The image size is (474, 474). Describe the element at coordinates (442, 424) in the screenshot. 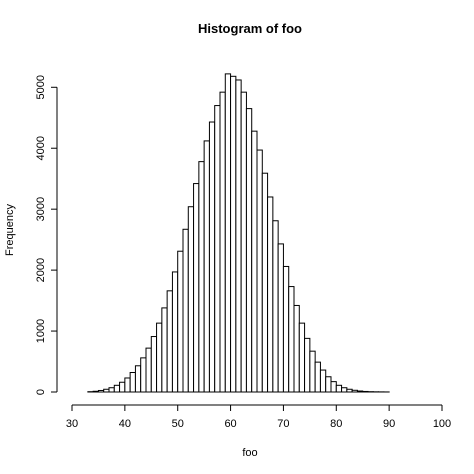

I see `x-tick-label: 100` at that location.